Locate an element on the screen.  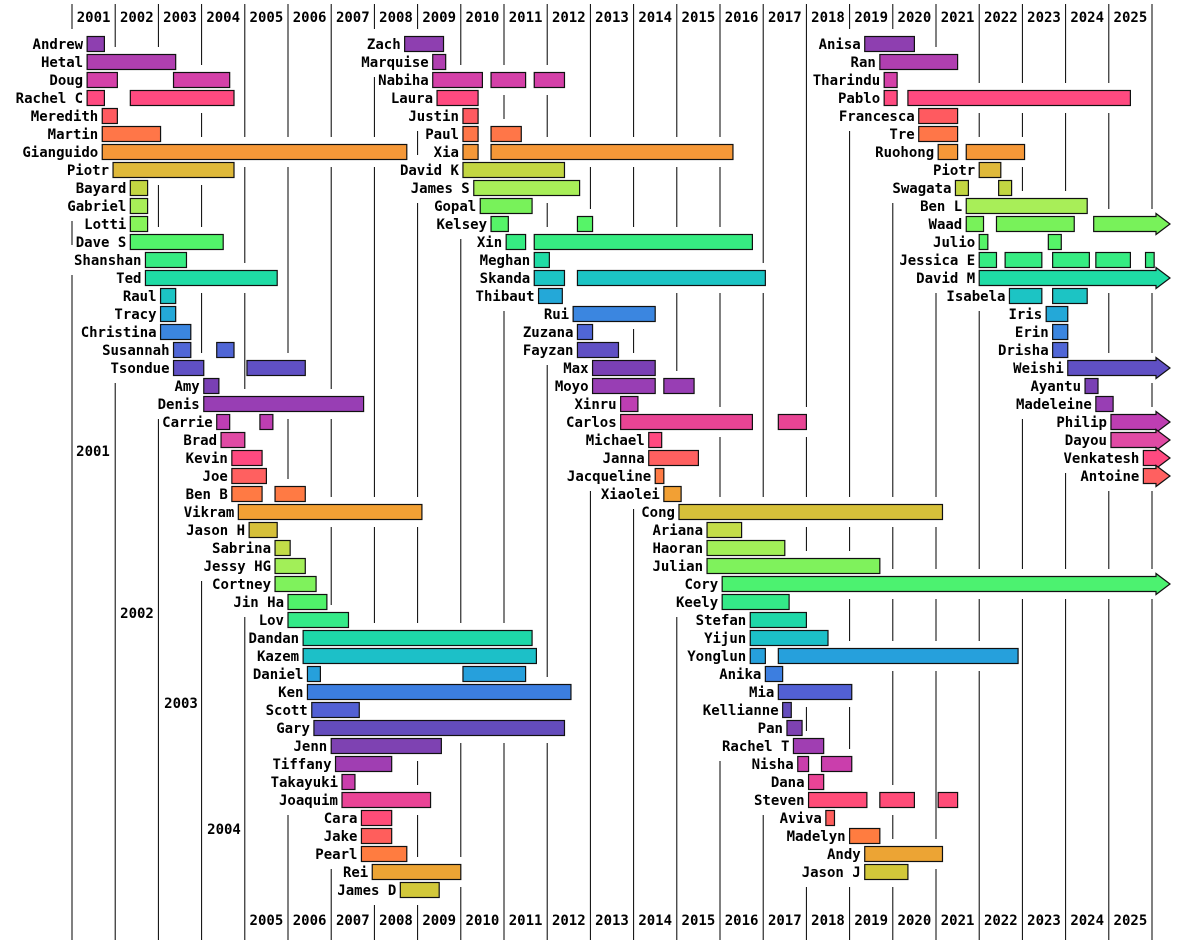
bar-andrew is located at coordinates (96, 44).